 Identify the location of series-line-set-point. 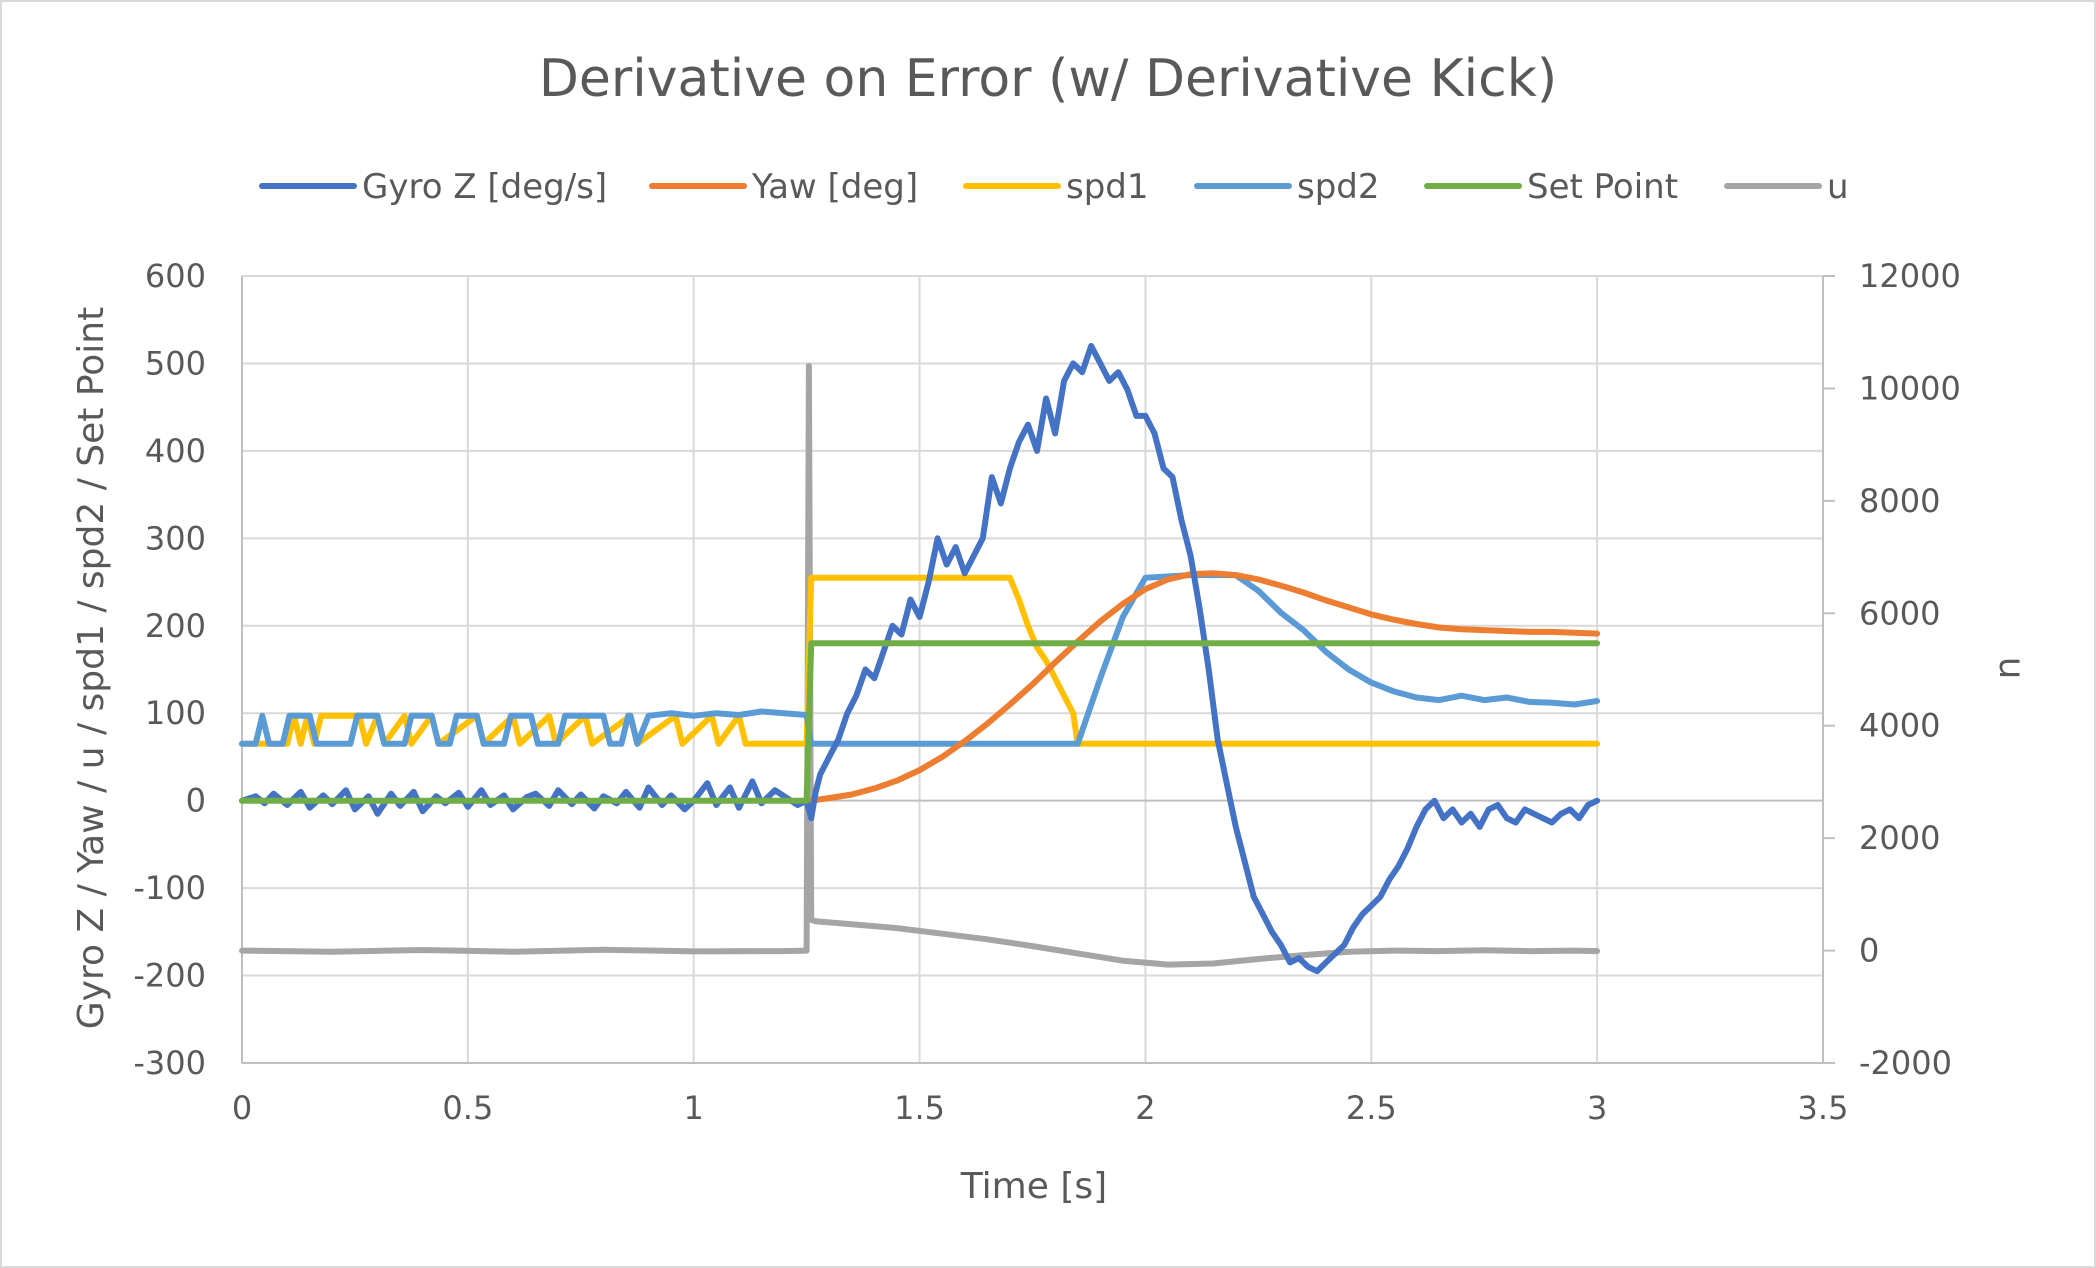
(920, 722).